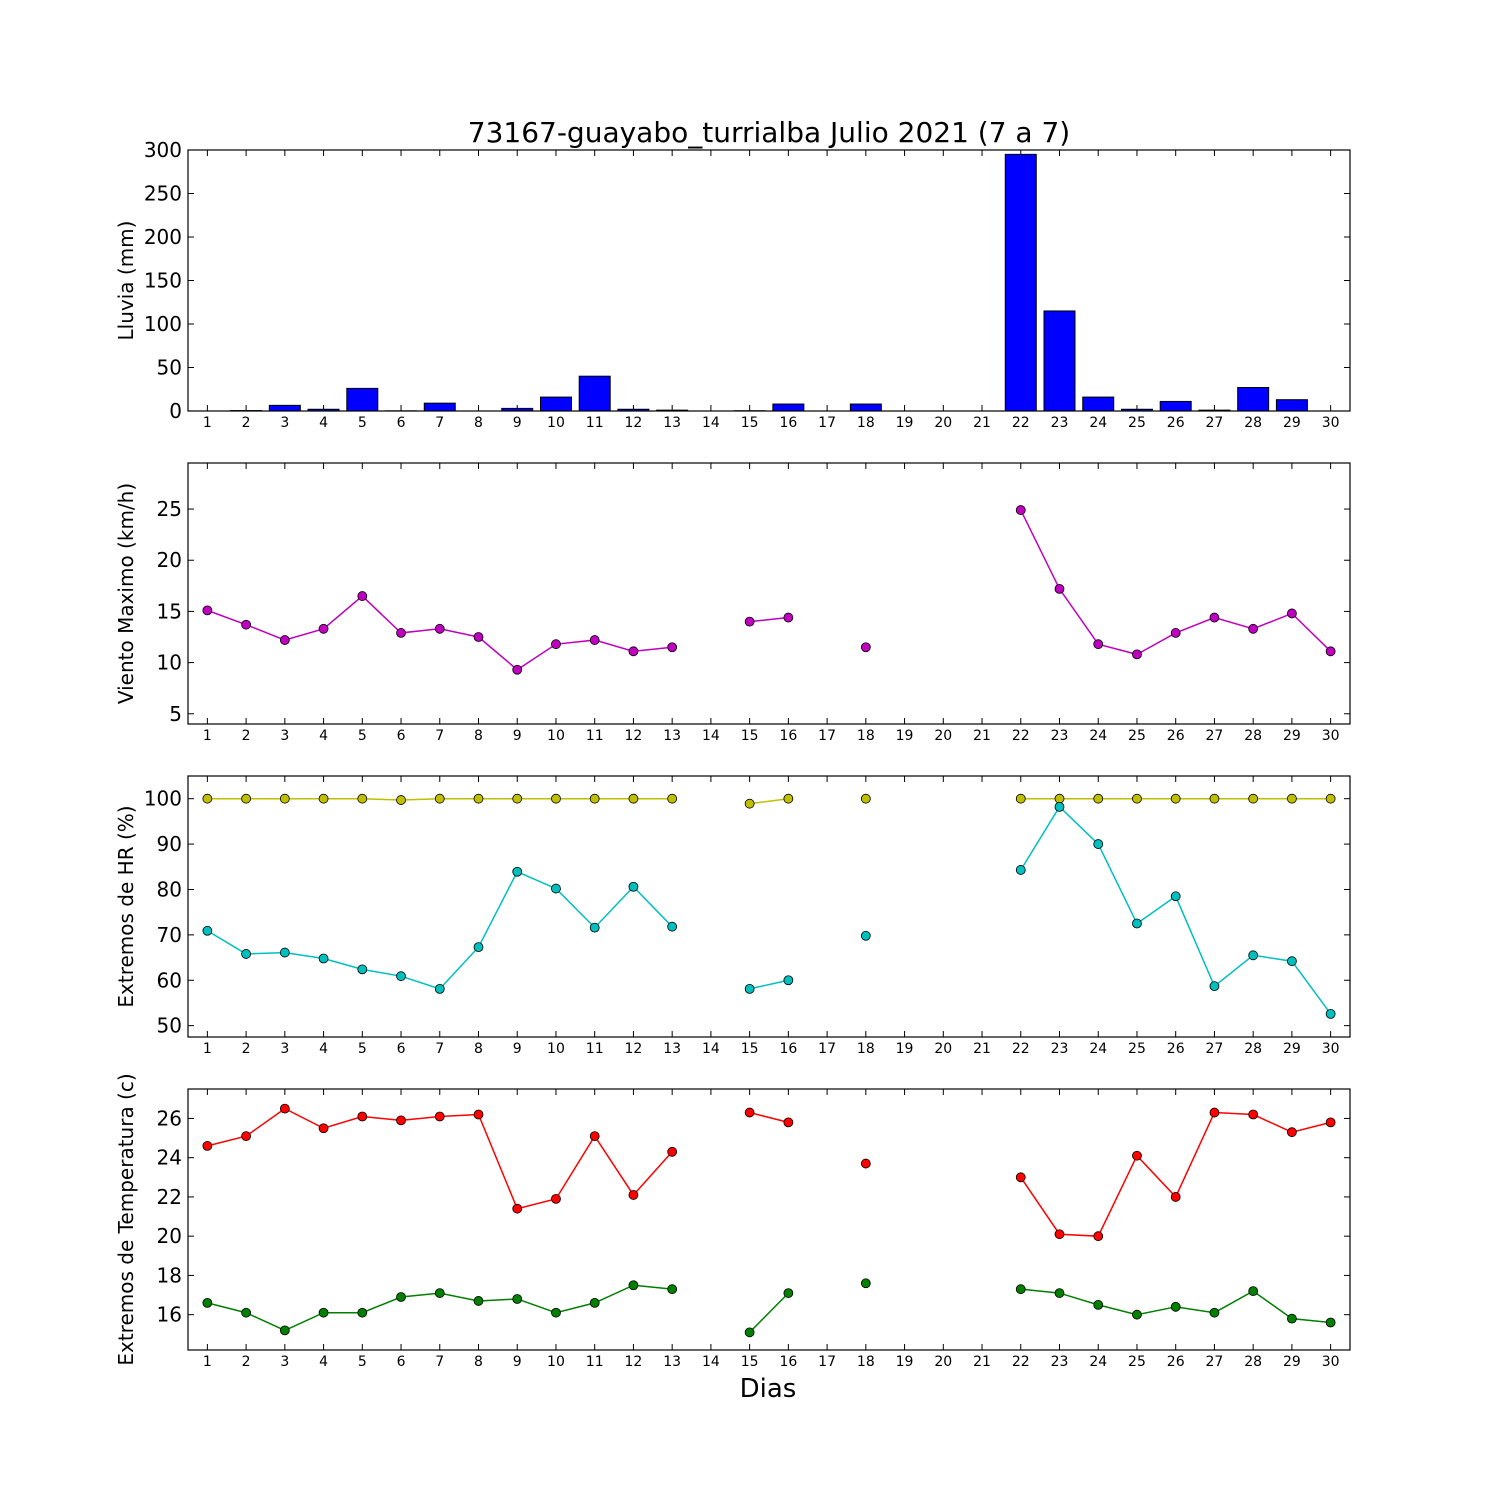 The image size is (1500, 1500). Describe the element at coordinates (163, 150) in the screenshot. I see `y-tick-label: 300` at that location.